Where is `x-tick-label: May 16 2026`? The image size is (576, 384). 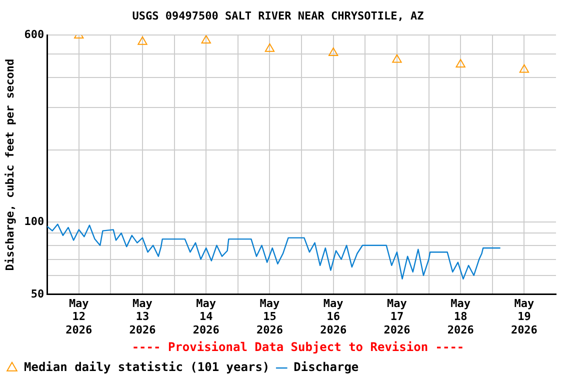
x-tick-label: May 16 2026 is located at coordinates (333, 316).